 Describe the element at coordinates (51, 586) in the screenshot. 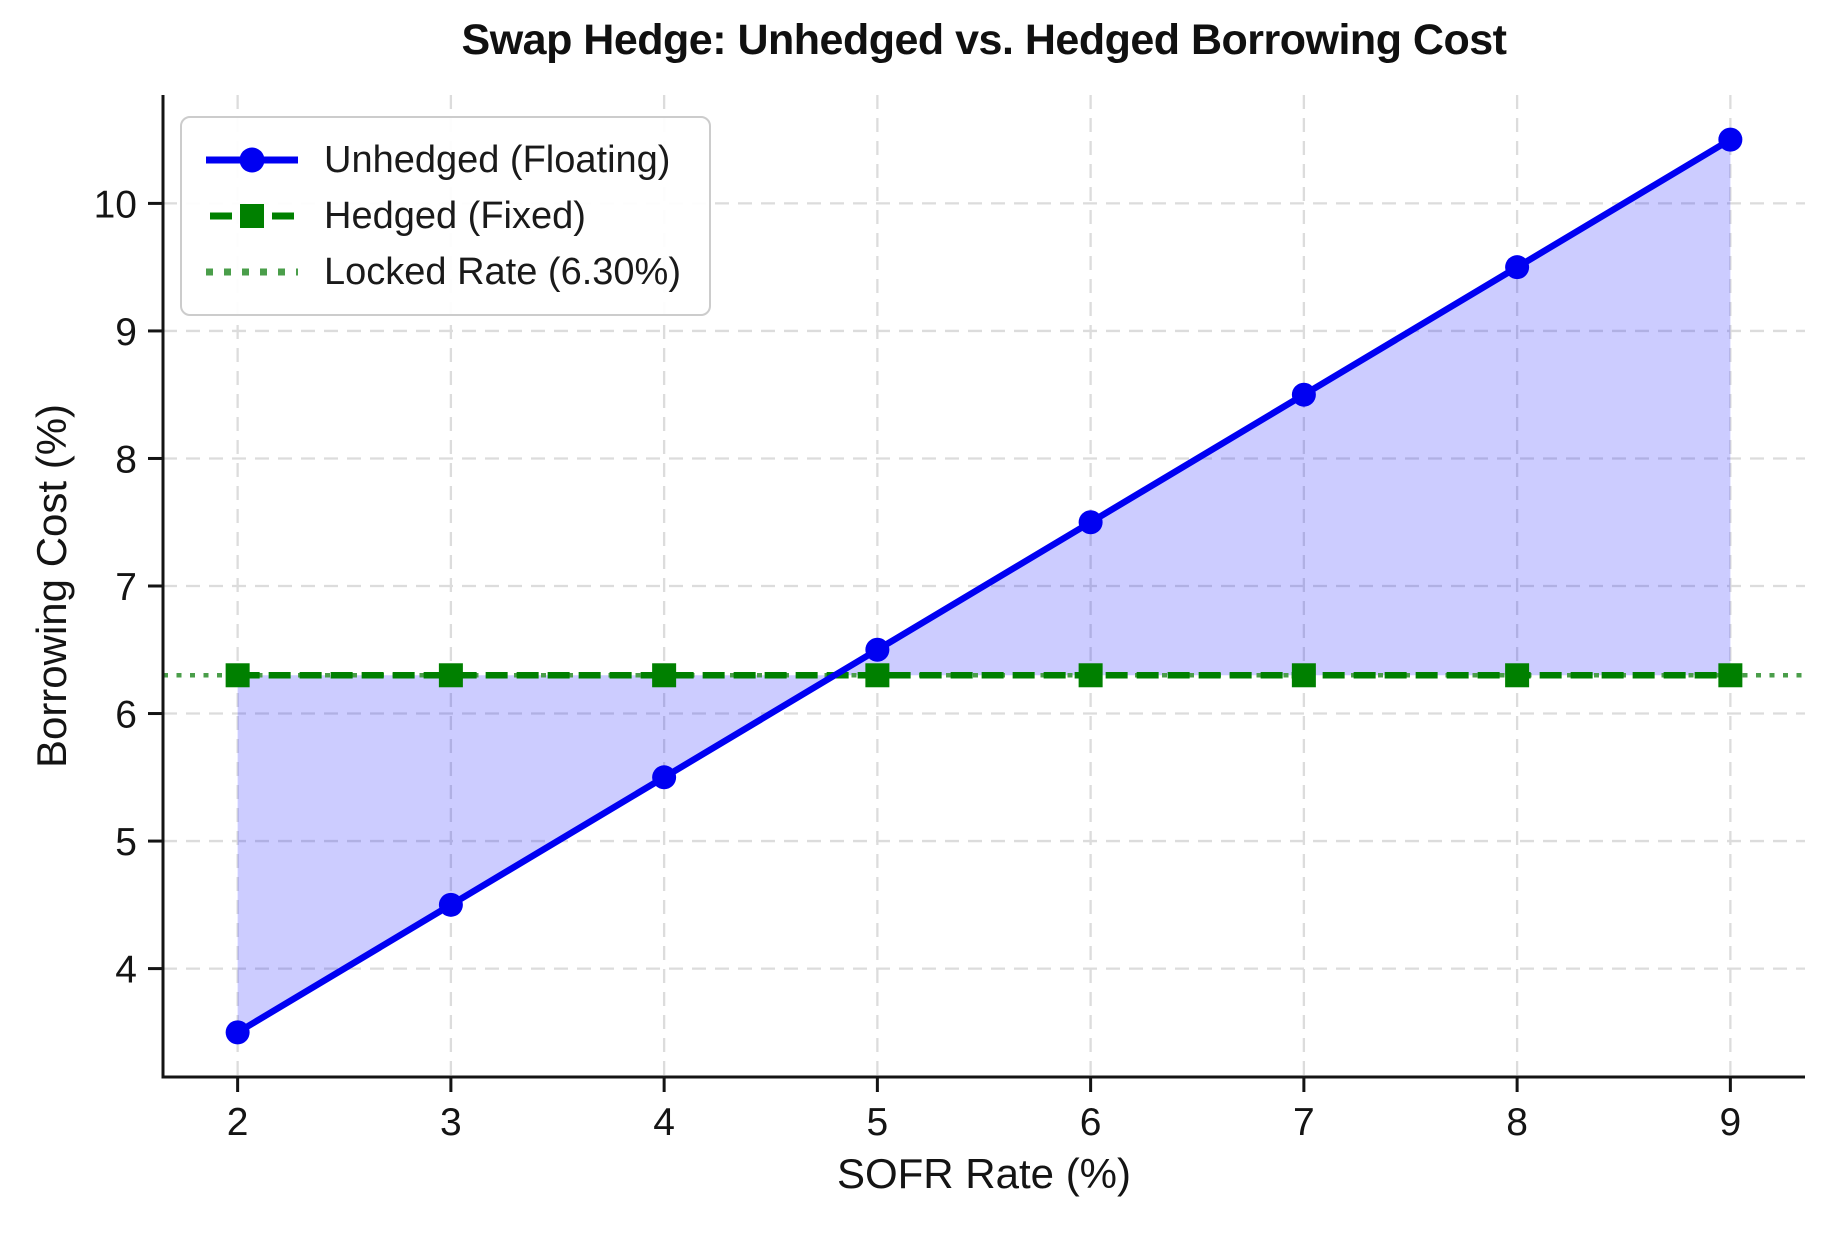

I see `y-axis-label: Borrowing Cost (%)` at that location.